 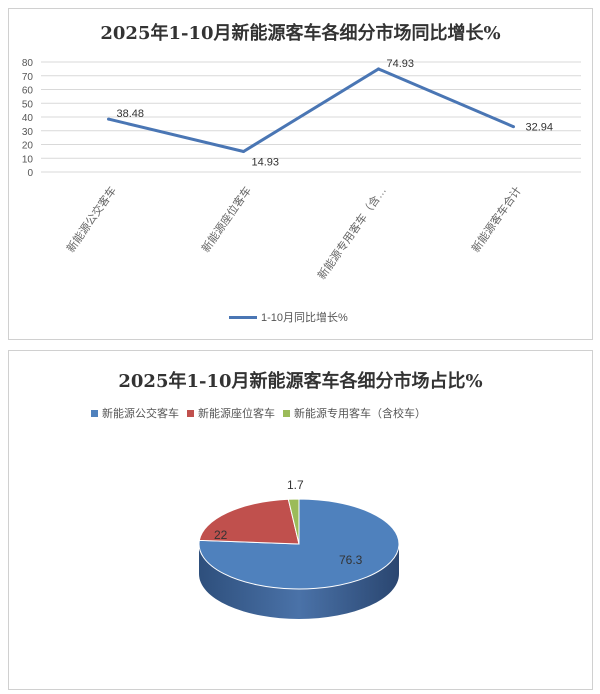 I want to click on pie-legend: 新能源公交客车 新能源座位客车 新能源专用客车（含校车）, so click(x=258, y=413).